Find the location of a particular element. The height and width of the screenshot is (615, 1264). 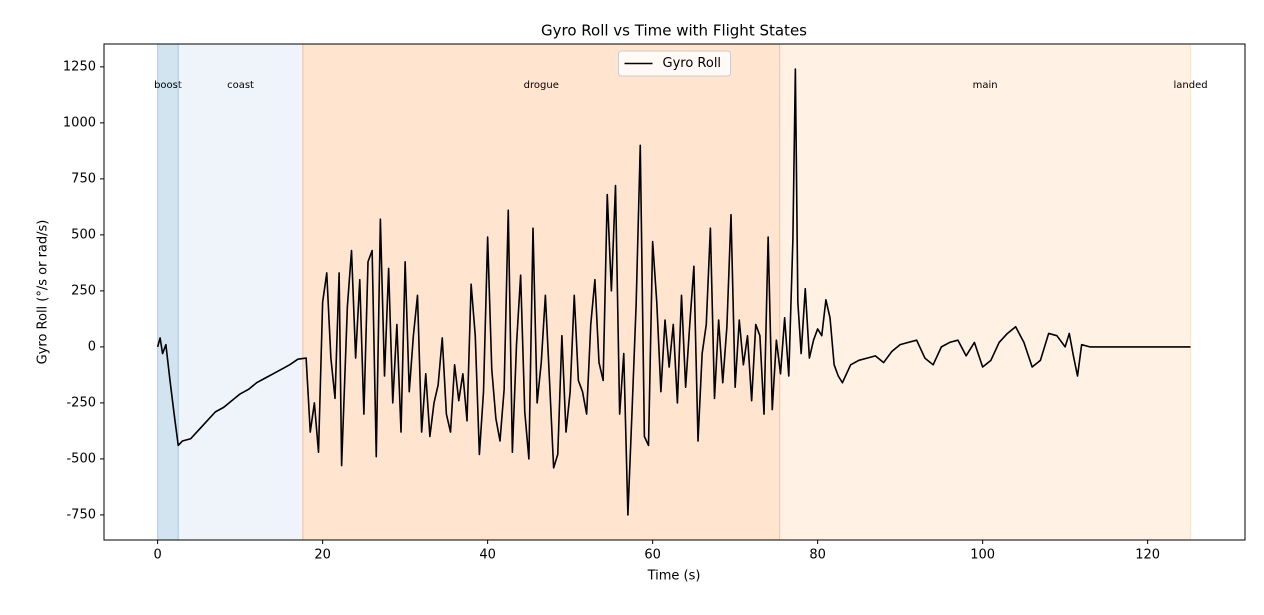

y-axis-label: Gyro Roll (°/s or rad/s) is located at coordinates (43, 292).